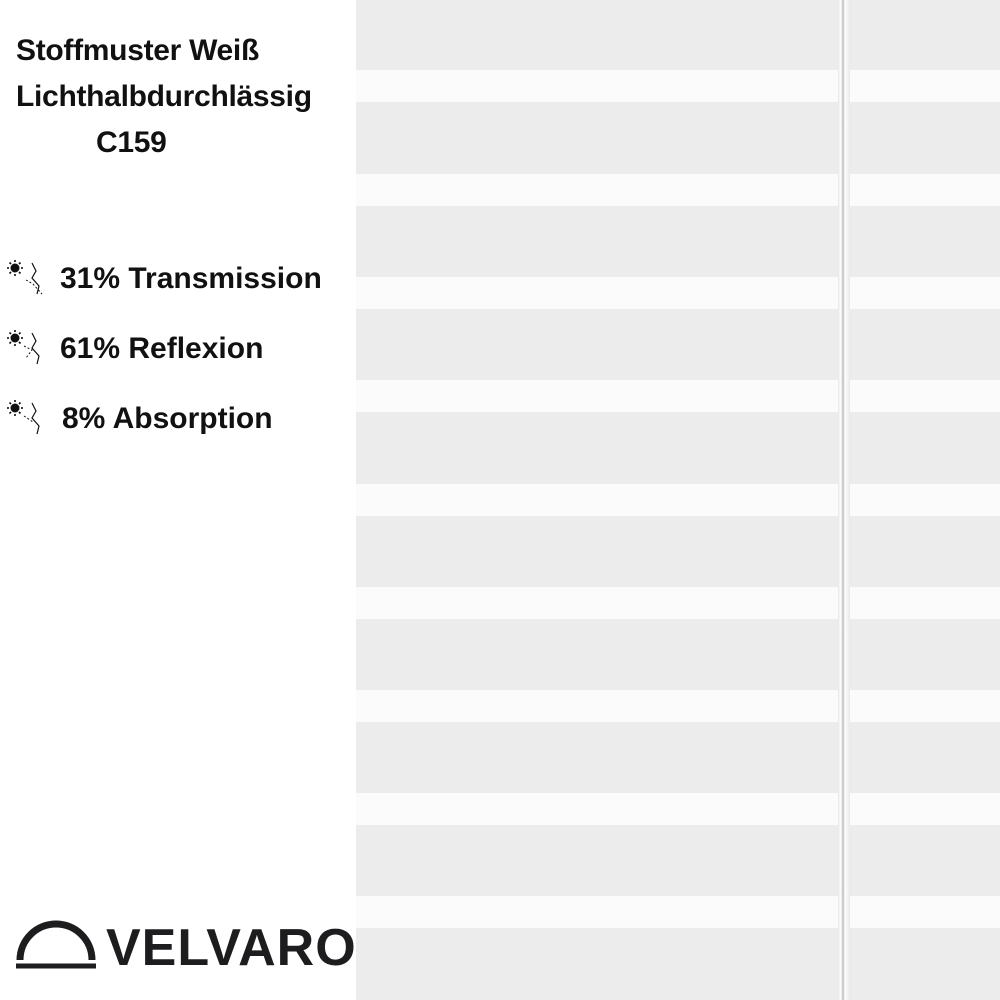  Describe the element at coordinates (56, 944) in the screenshot. I see `dome-logo-icon` at that location.